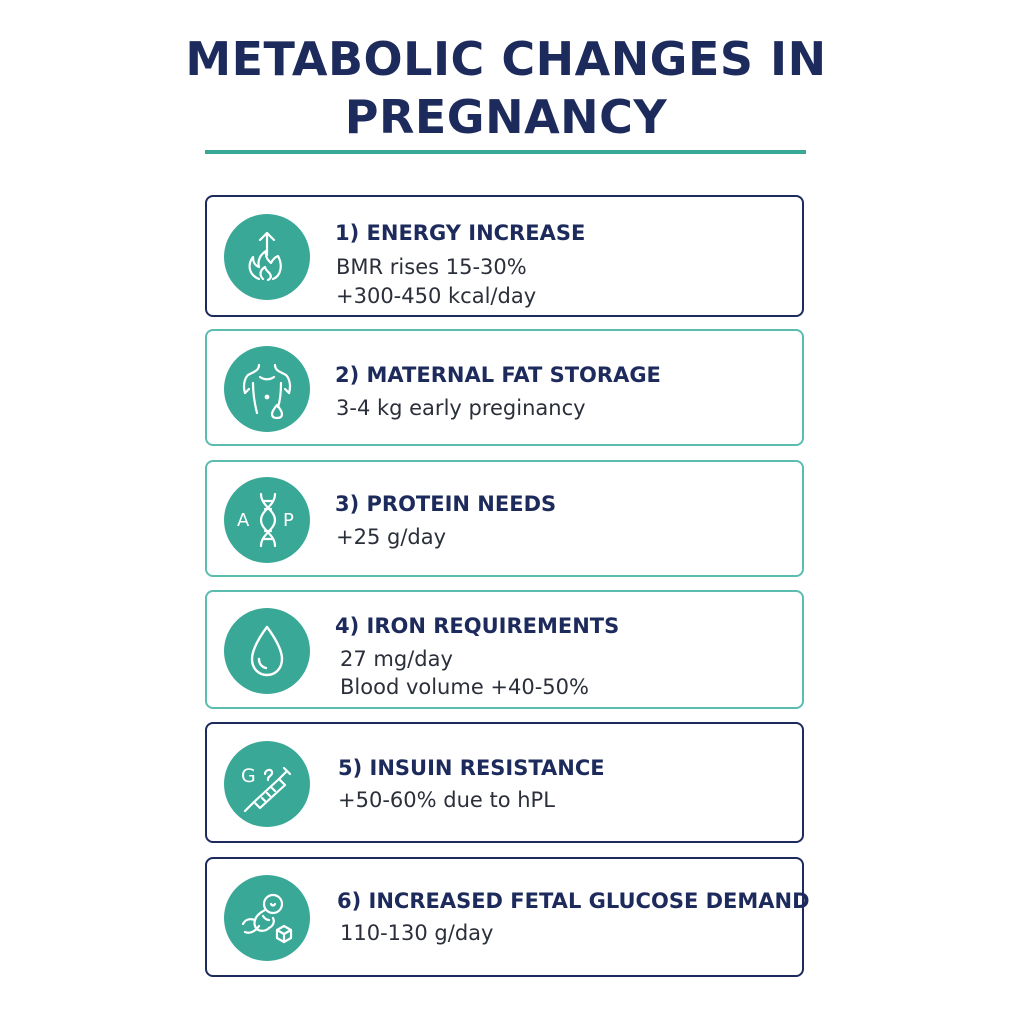 This screenshot has height=1024, width=1024. Describe the element at coordinates (461, 408) in the screenshot. I see `card-detail: 3-4 kg early preginancy` at that location.